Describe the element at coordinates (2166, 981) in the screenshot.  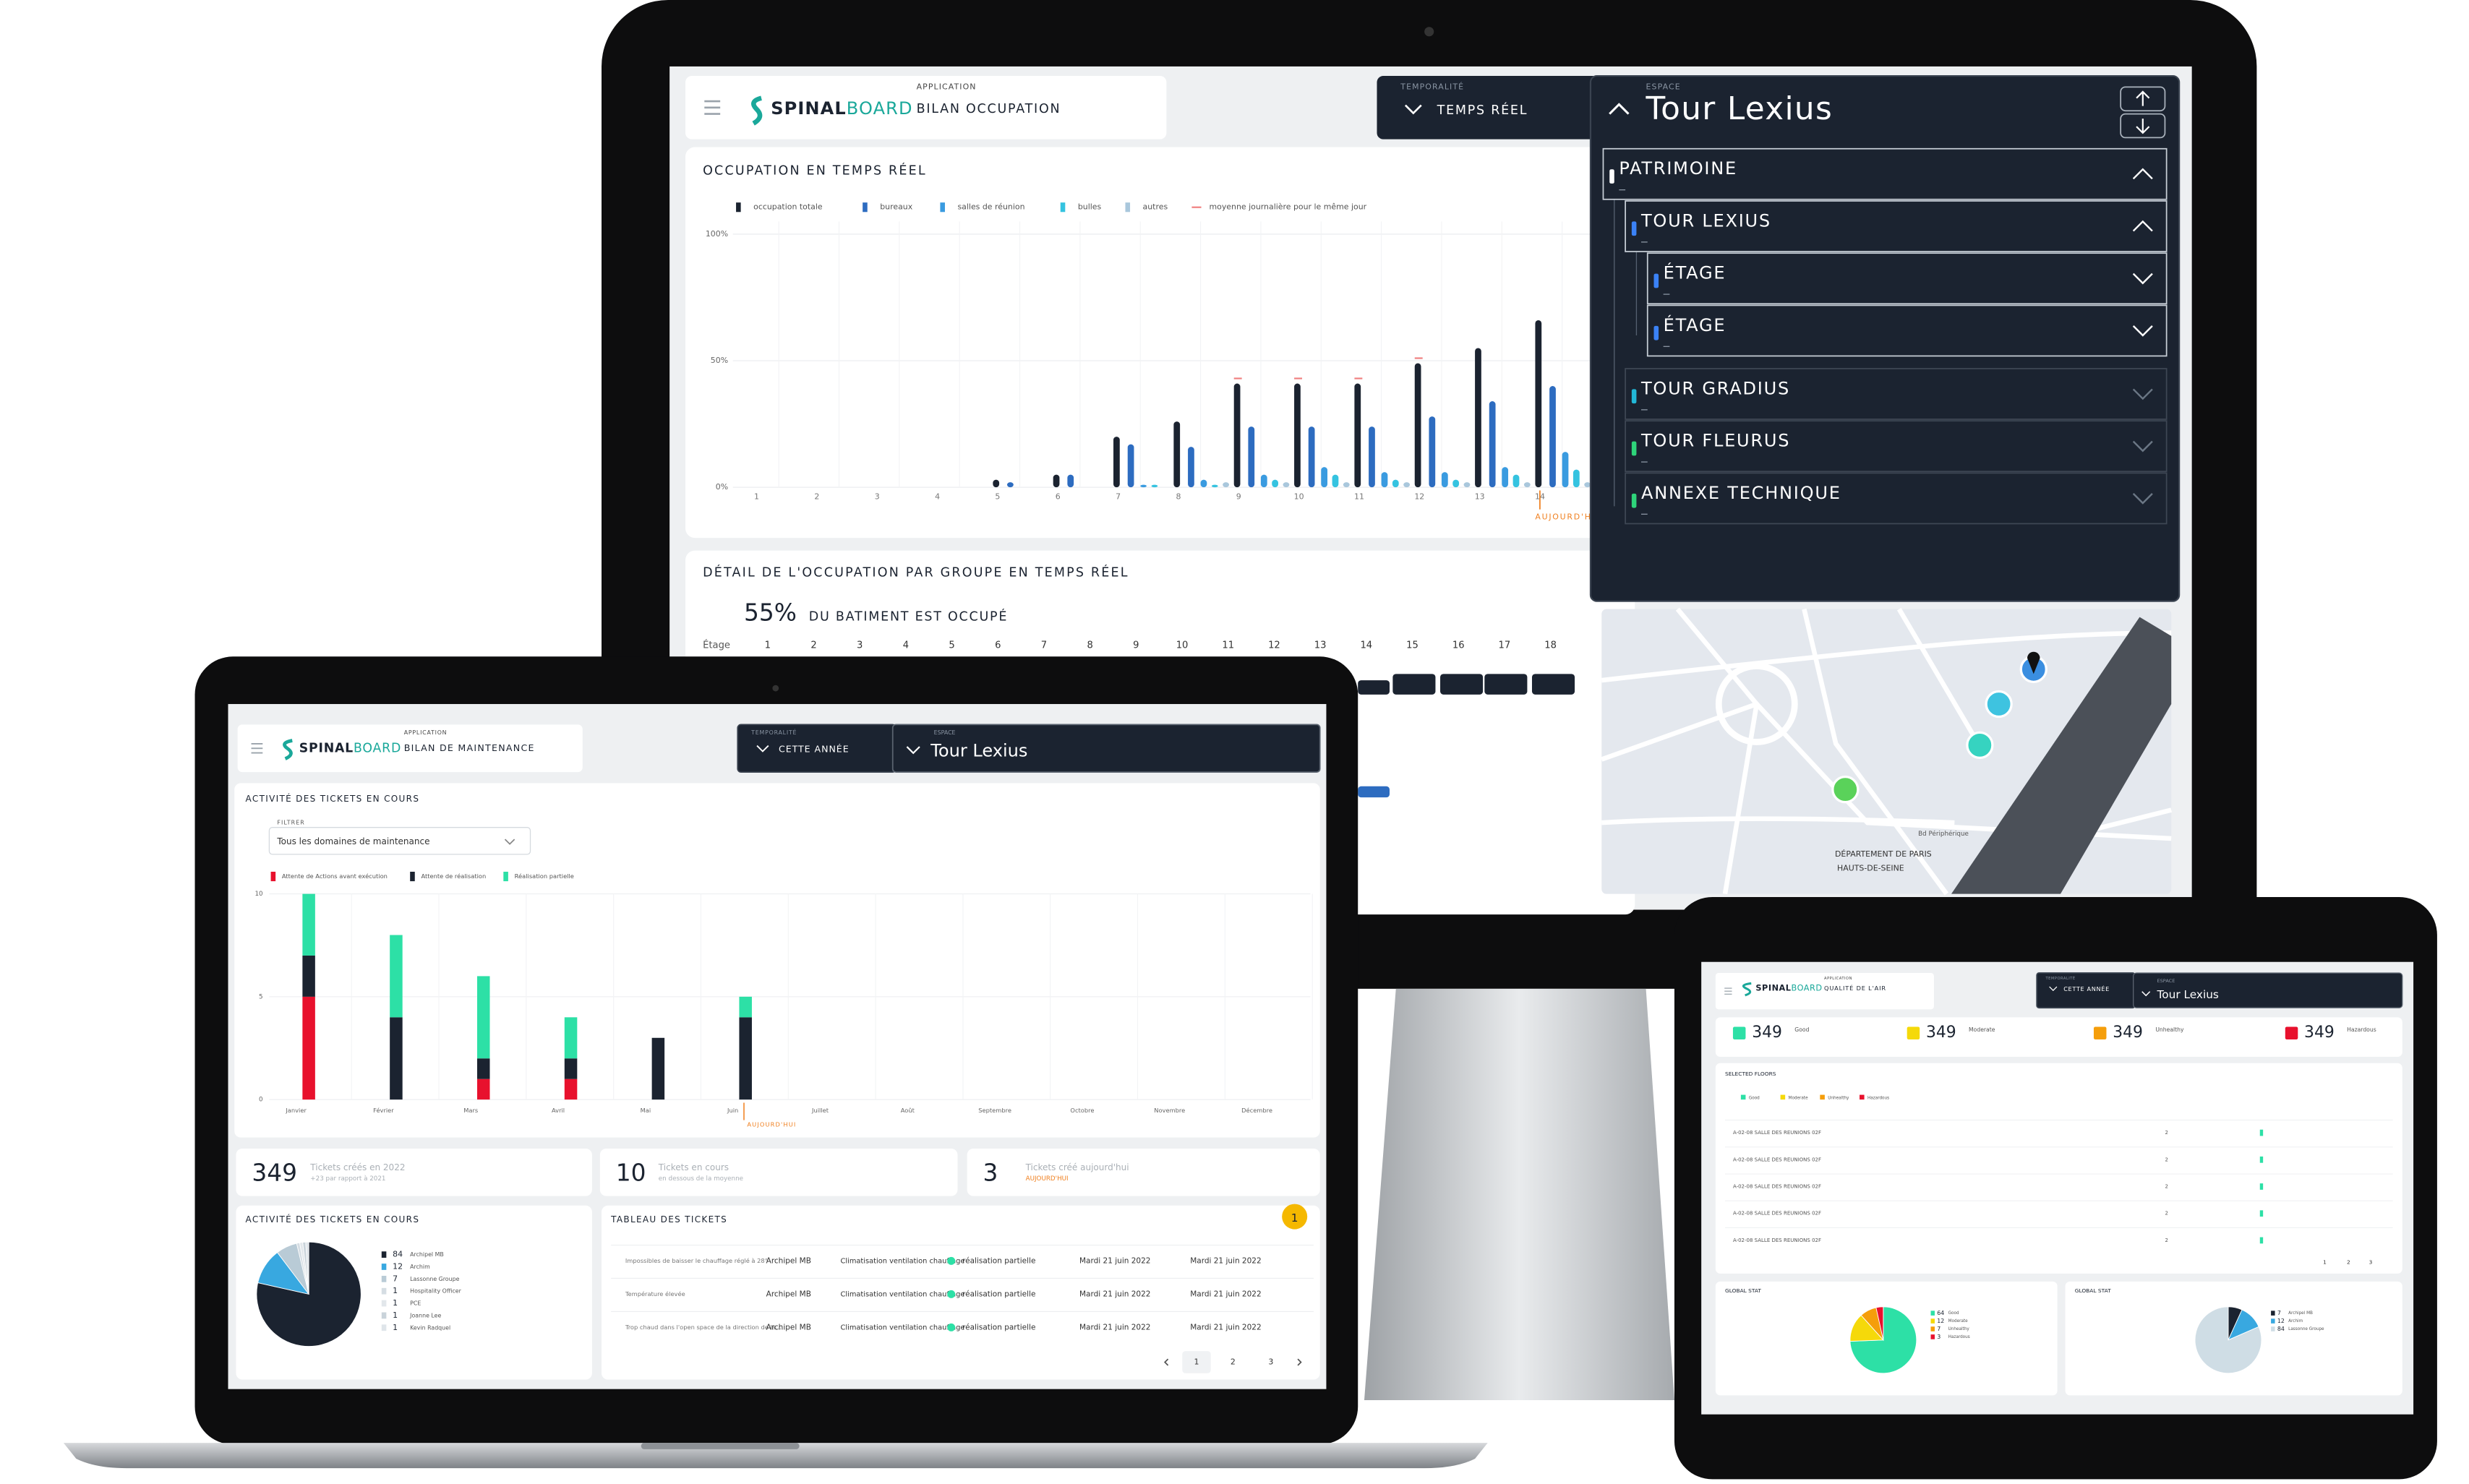
I see `selector-label: ESPACE` at that location.